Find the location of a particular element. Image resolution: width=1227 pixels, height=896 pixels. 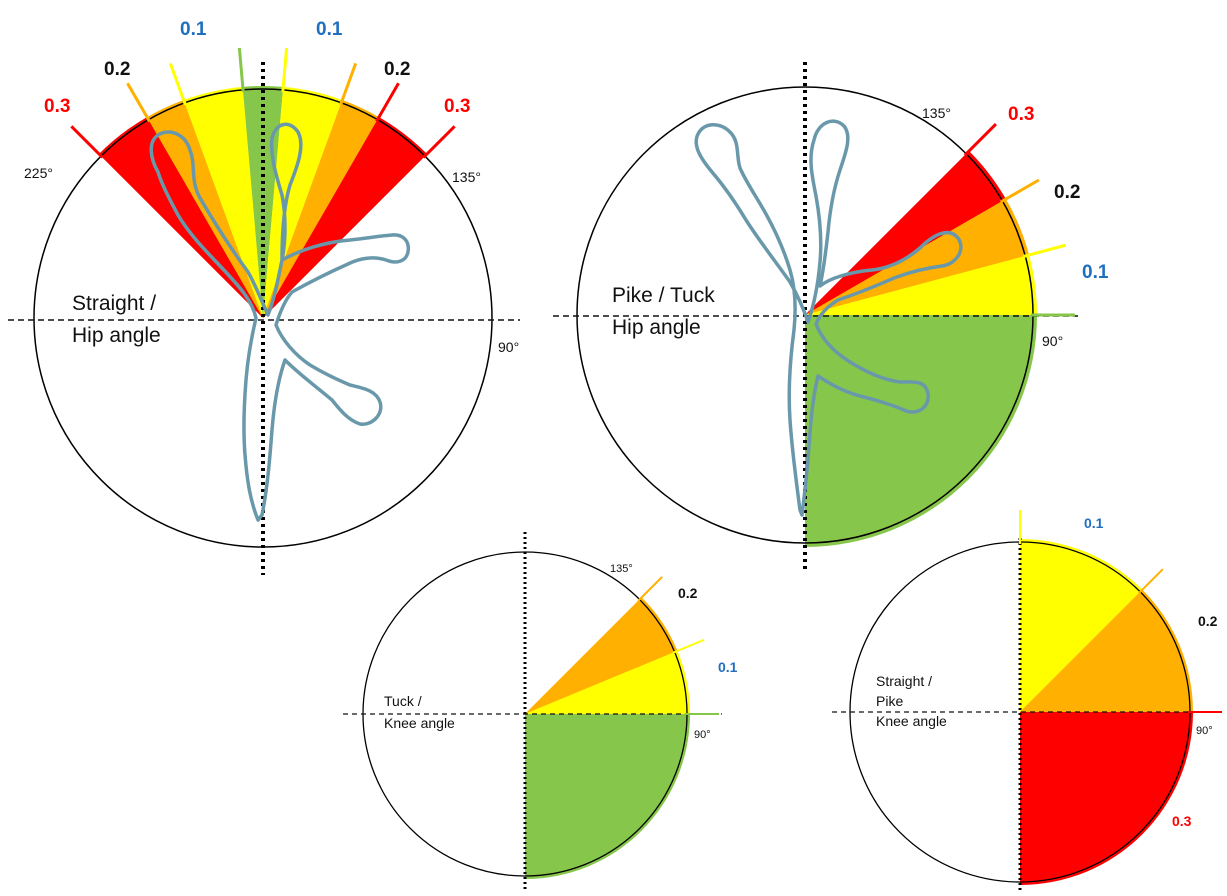

straight-hip-title-line2: Hip angle is located at coordinates (116, 335).